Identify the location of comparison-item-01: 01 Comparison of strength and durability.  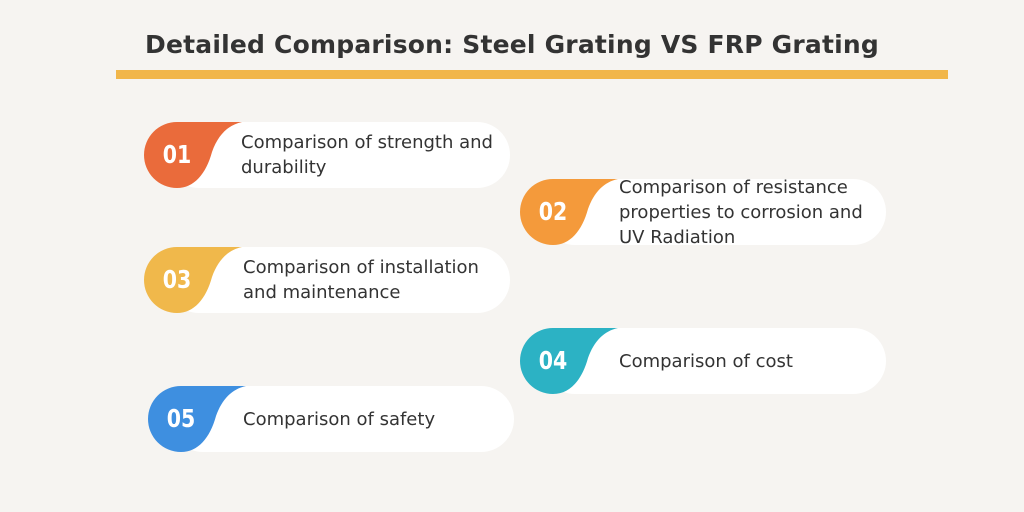
(327, 155).